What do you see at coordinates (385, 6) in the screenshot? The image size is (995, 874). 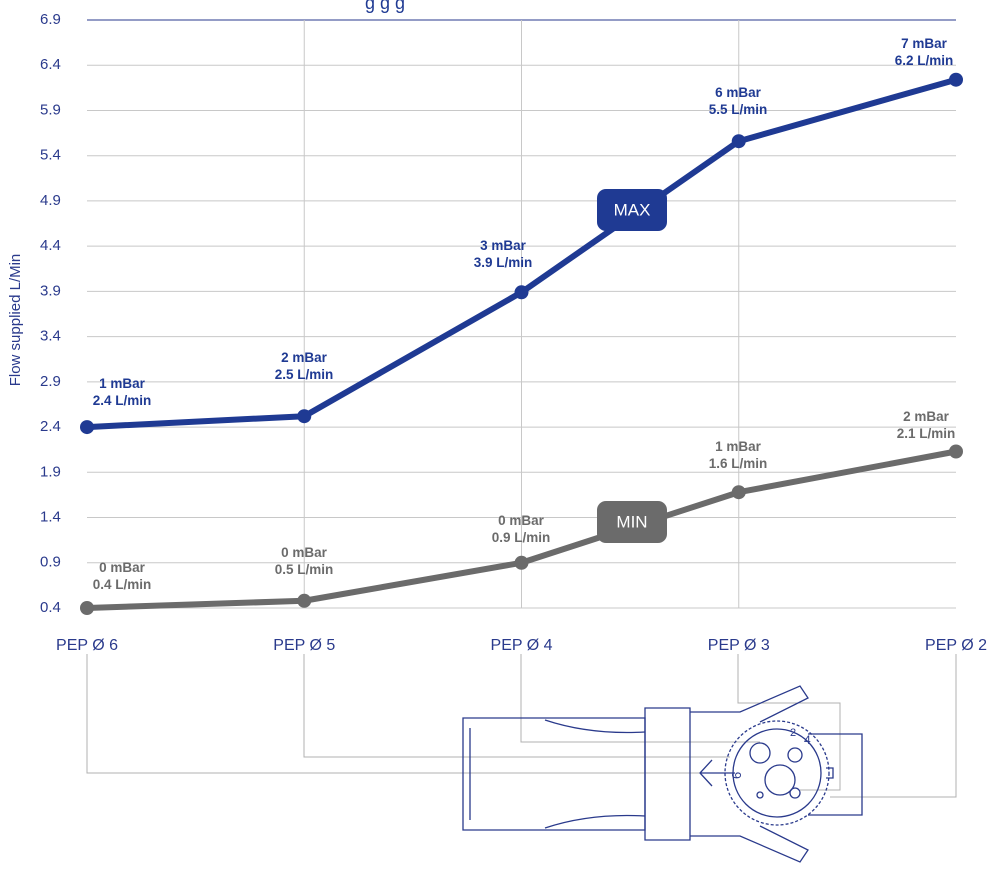 I see `chart-title-partial: g g g` at bounding box center [385, 6].